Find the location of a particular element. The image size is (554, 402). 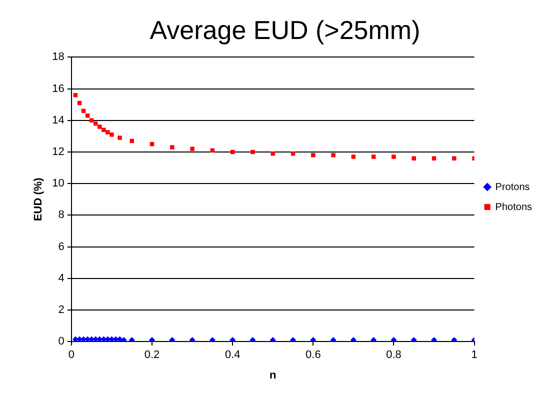

y-tick-label: 12 is located at coordinates (58, 152).